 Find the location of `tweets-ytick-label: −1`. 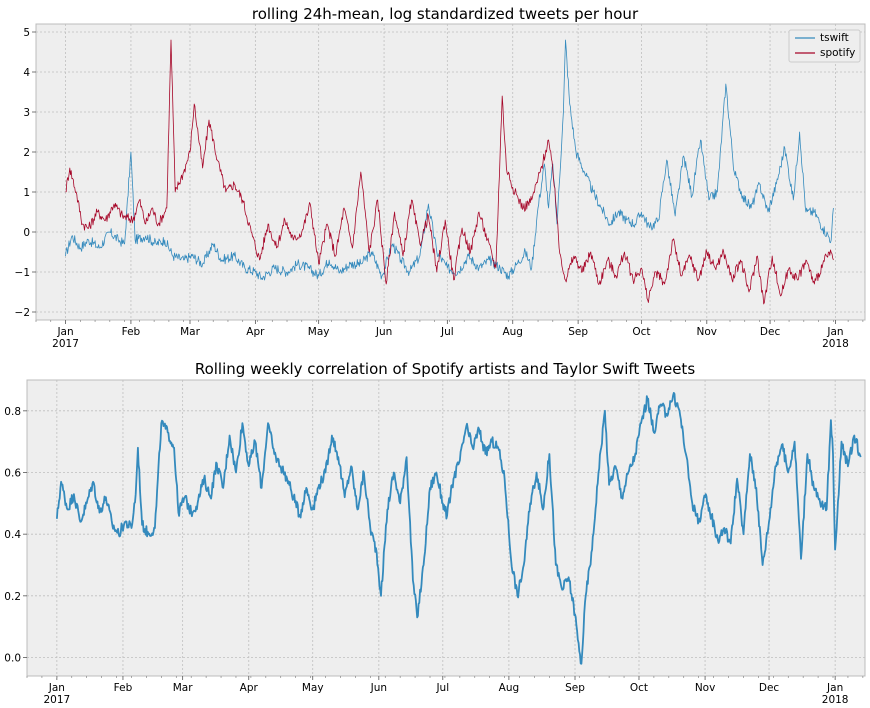

tweets-ytick-label: −1 is located at coordinates (22, 273).